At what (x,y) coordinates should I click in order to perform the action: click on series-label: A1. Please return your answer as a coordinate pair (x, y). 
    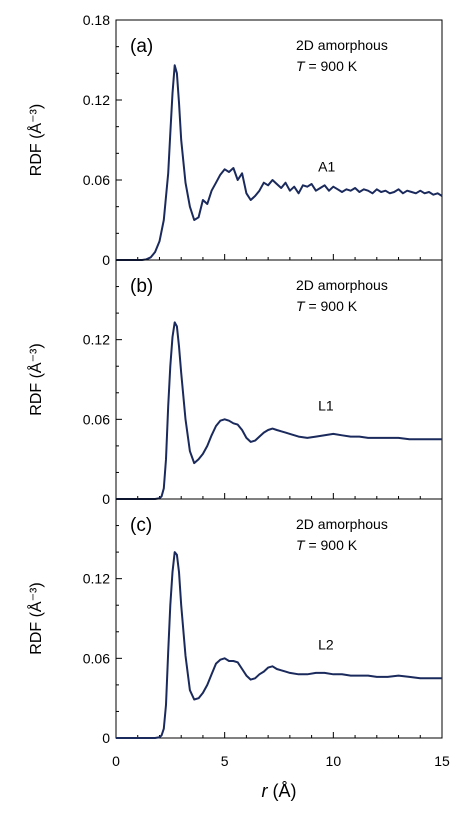
    Looking at the image, I should click on (326, 166).